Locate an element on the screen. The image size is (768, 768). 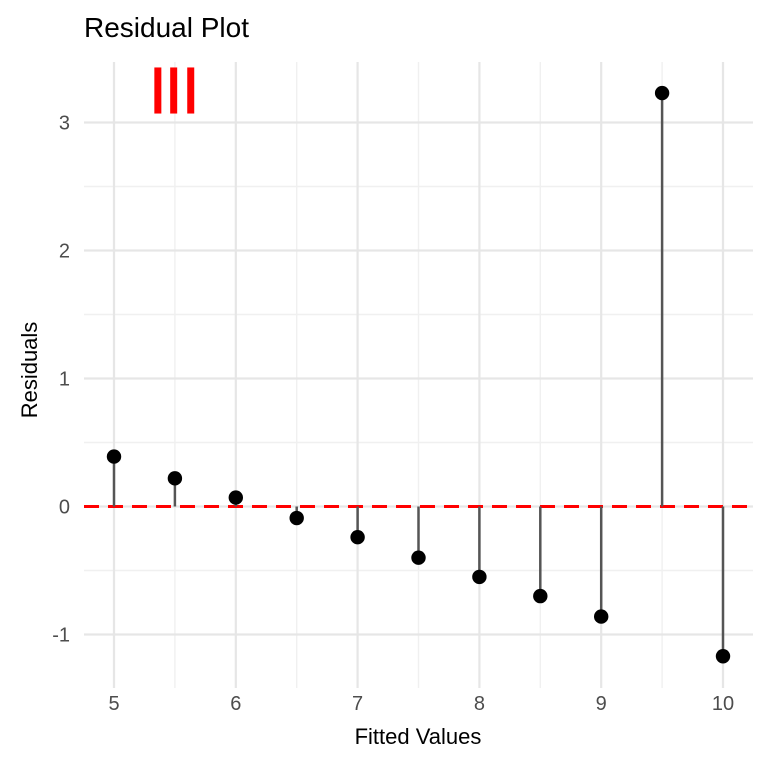
x-tick-label: 10 is located at coordinates (723, 704).